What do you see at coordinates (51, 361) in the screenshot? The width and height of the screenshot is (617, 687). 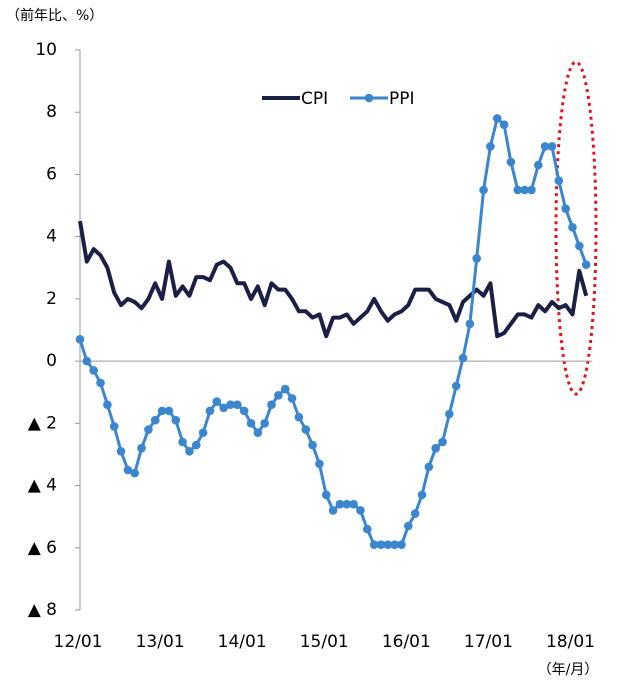 I see `y-tick-label: 0` at bounding box center [51, 361].